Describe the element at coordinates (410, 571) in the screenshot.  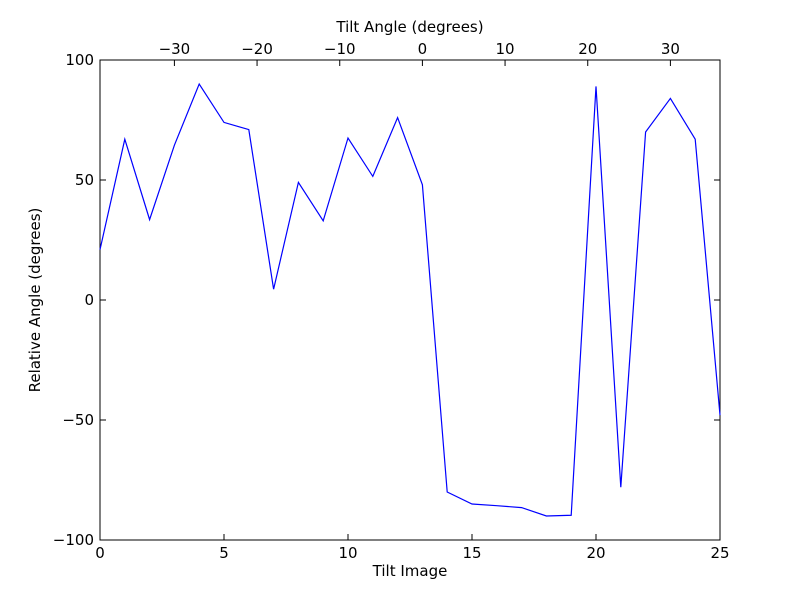
I see `x-axis-label: Tilt Image` at that location.